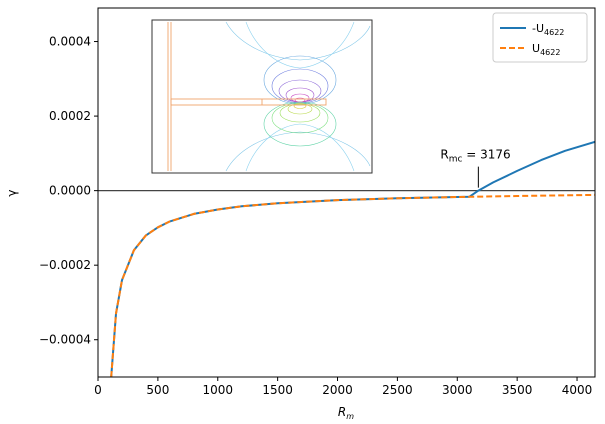  What do you see at coordinates (546, 49) in the screenshot?
I see `legend-label-2: U4622` at bounding box center [546, 49].